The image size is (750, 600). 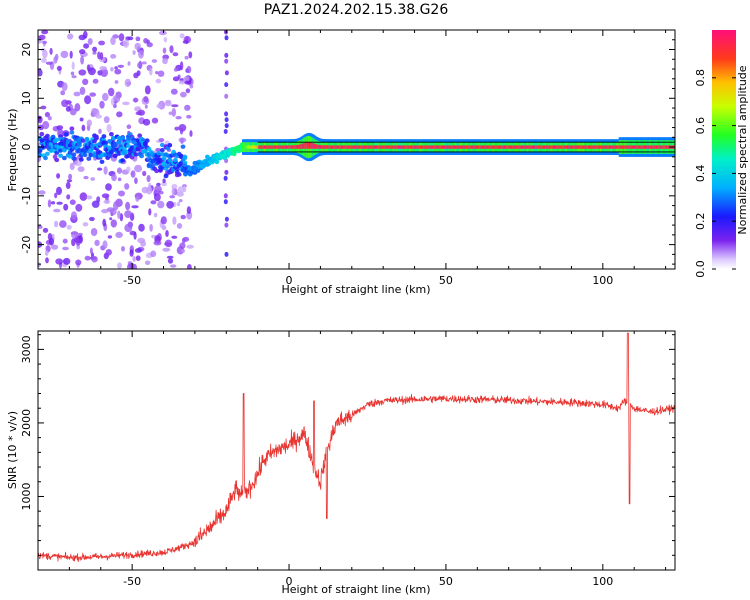 I want to click on spectrogram-y-tick-label: 20, so click(x=26, y=50).